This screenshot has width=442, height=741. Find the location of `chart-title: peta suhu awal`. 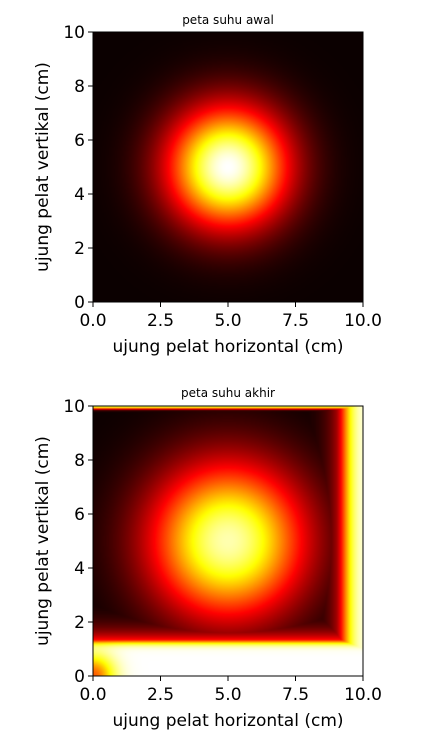

chart-title: peta suhu awal is located at coordinates (228, 20).